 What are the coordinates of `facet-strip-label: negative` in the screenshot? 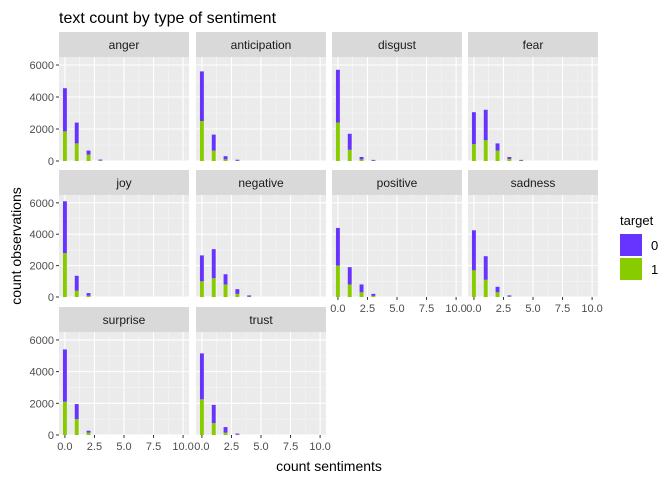 It's located at (261, 183).